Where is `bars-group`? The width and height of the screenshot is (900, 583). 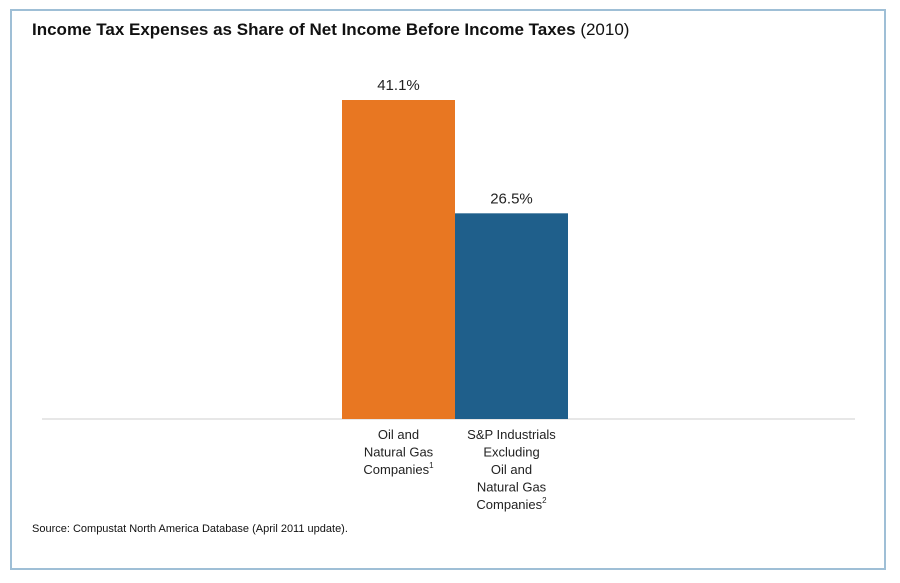 bars-group is located at coordinates (455, 259).